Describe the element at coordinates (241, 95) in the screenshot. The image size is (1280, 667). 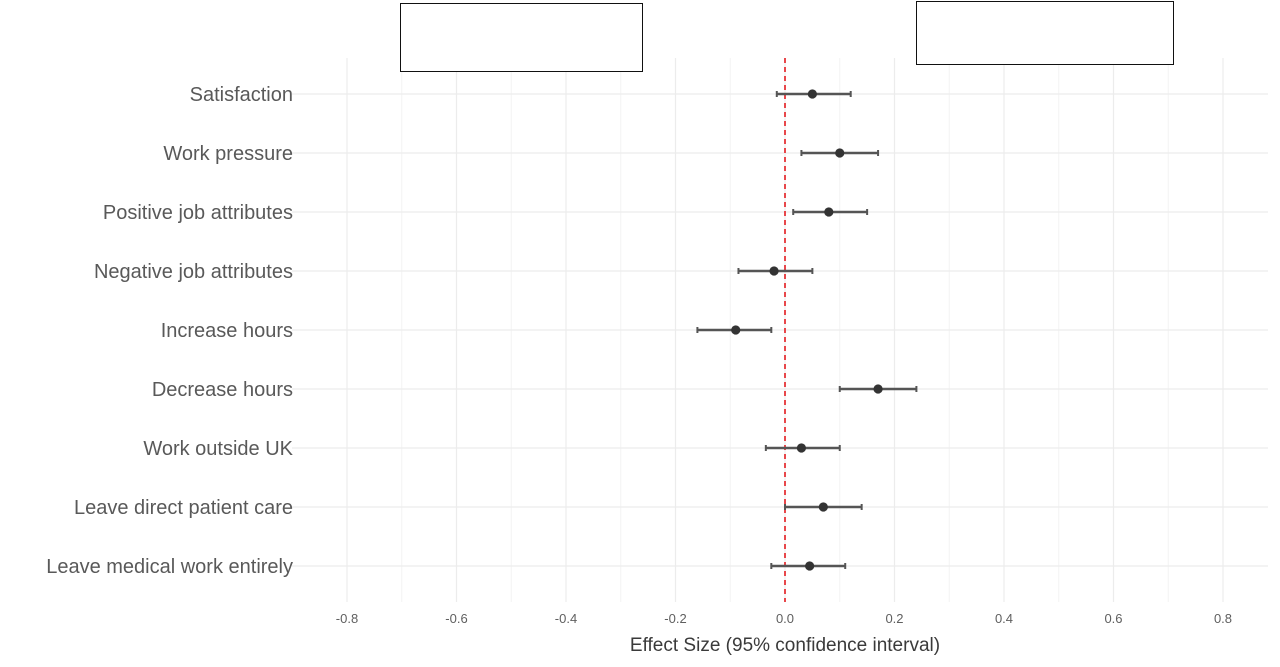
I see `category-label: Satisfaction` at that location.